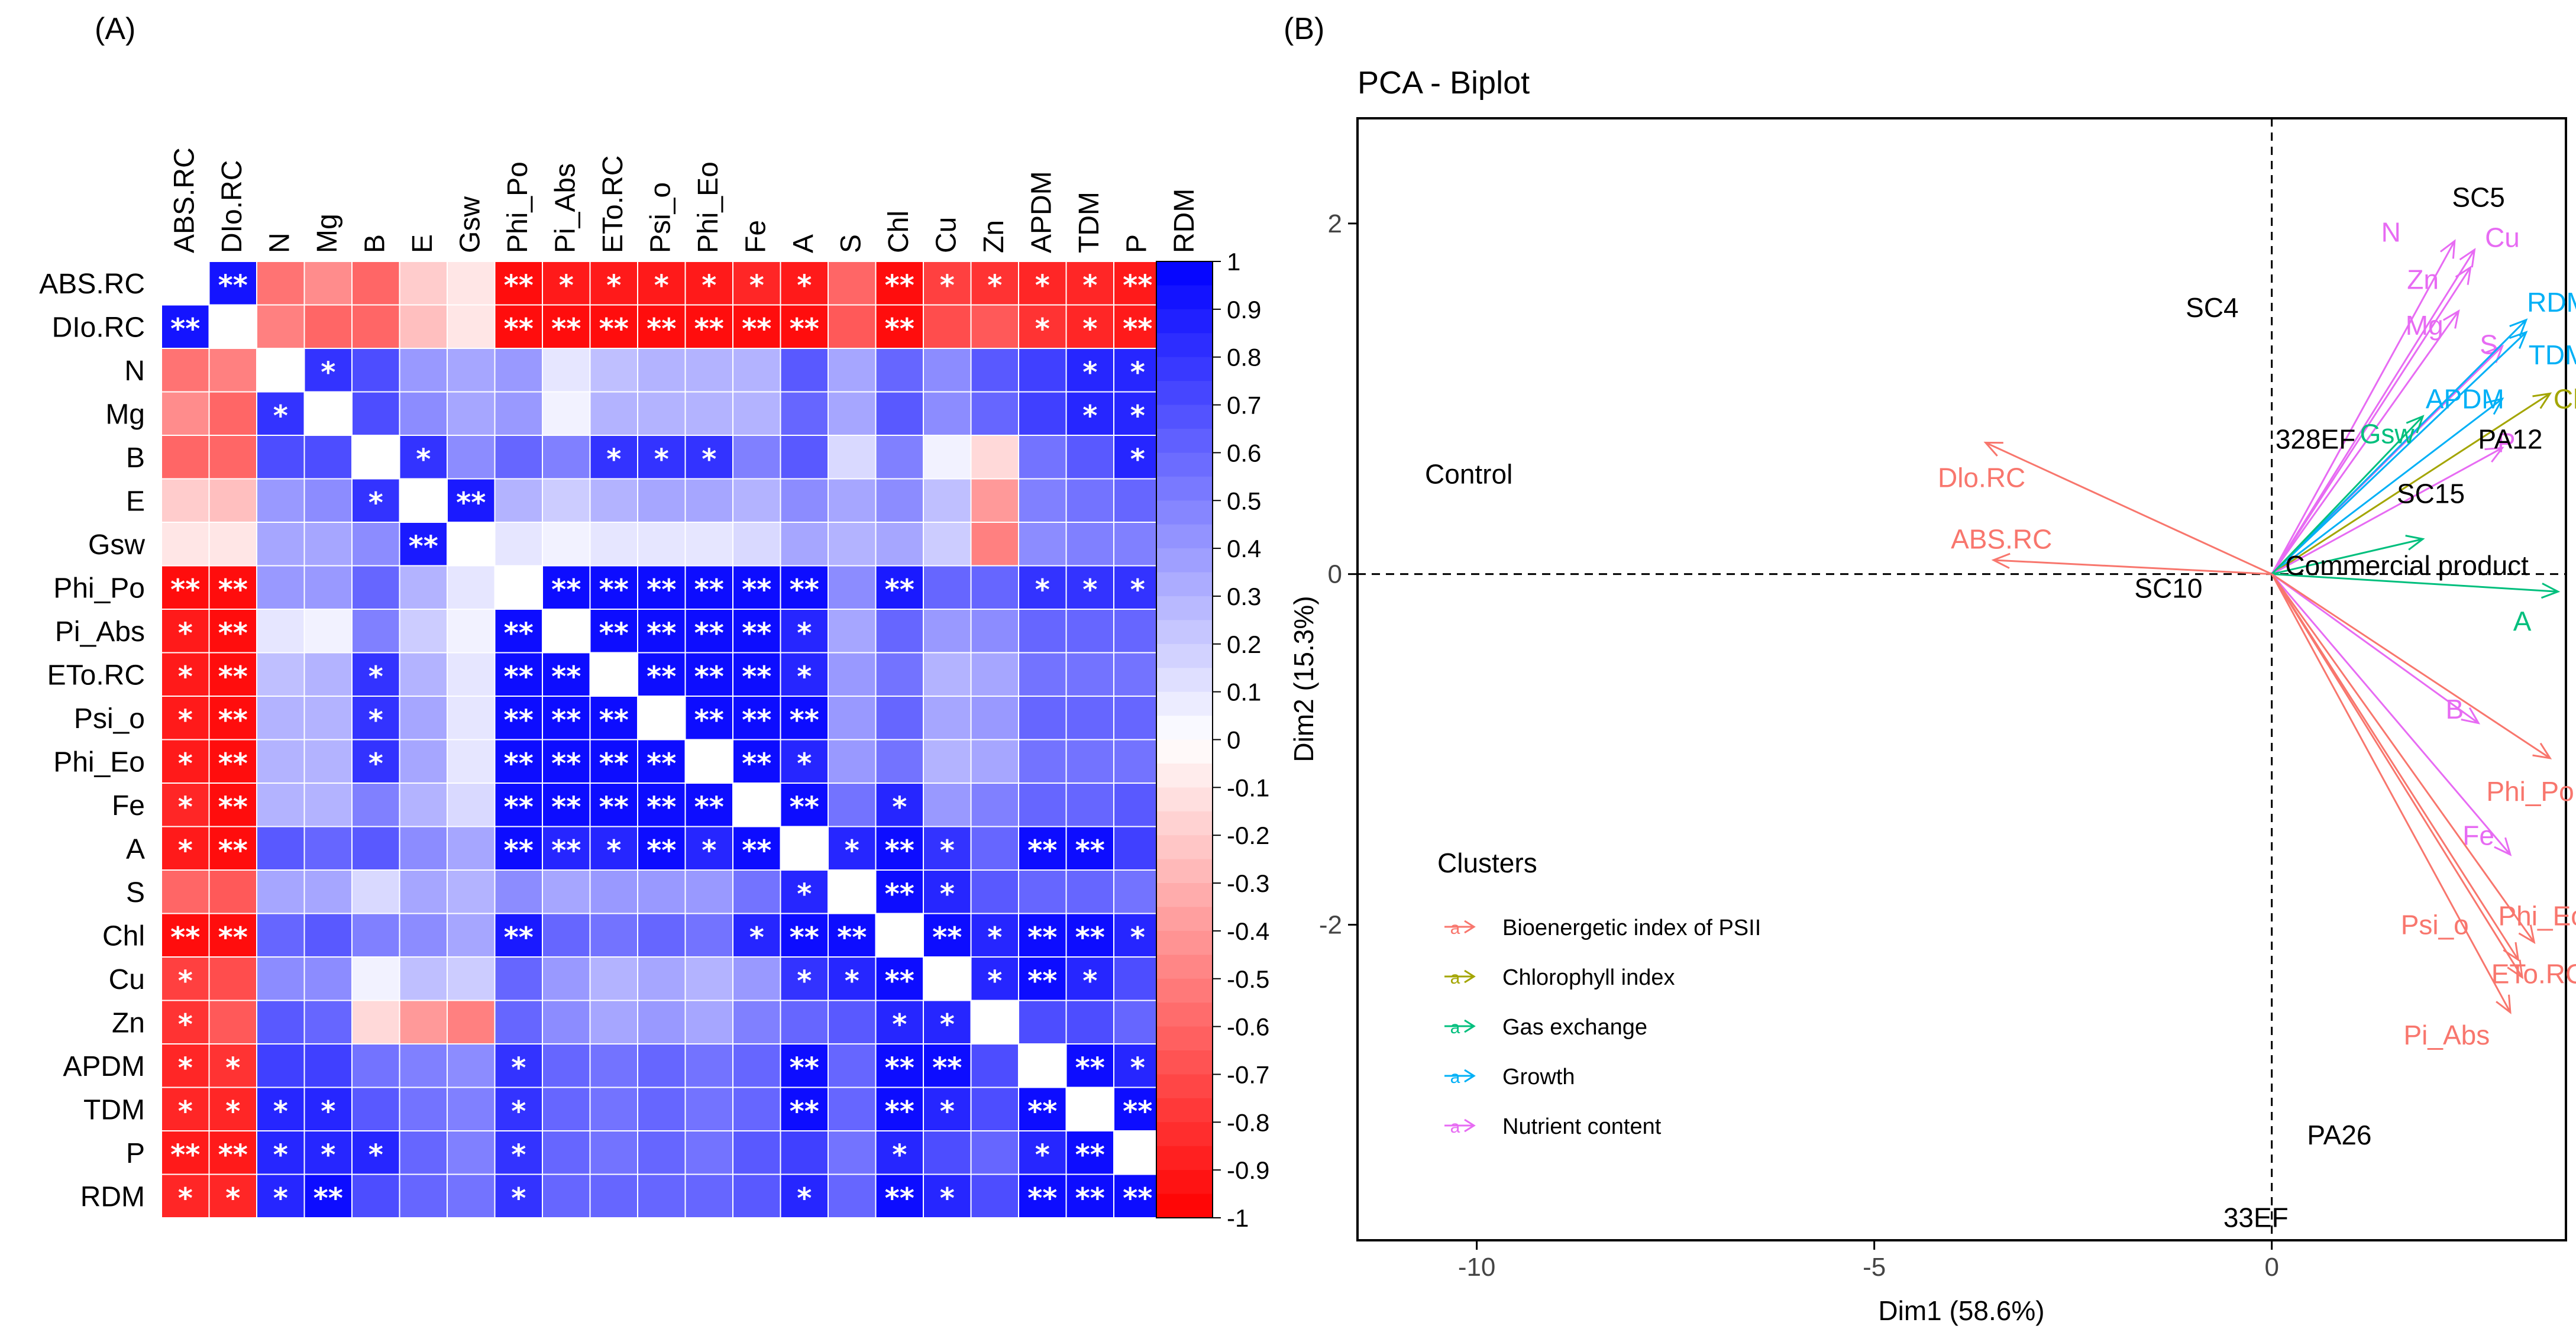 Image resolution: width=2576 pixels, height=1329 pixels. Describe the element at coordinates (98, 327) in the screenshot. I see `row-label-dio-rc: DIo.RC` at that location.